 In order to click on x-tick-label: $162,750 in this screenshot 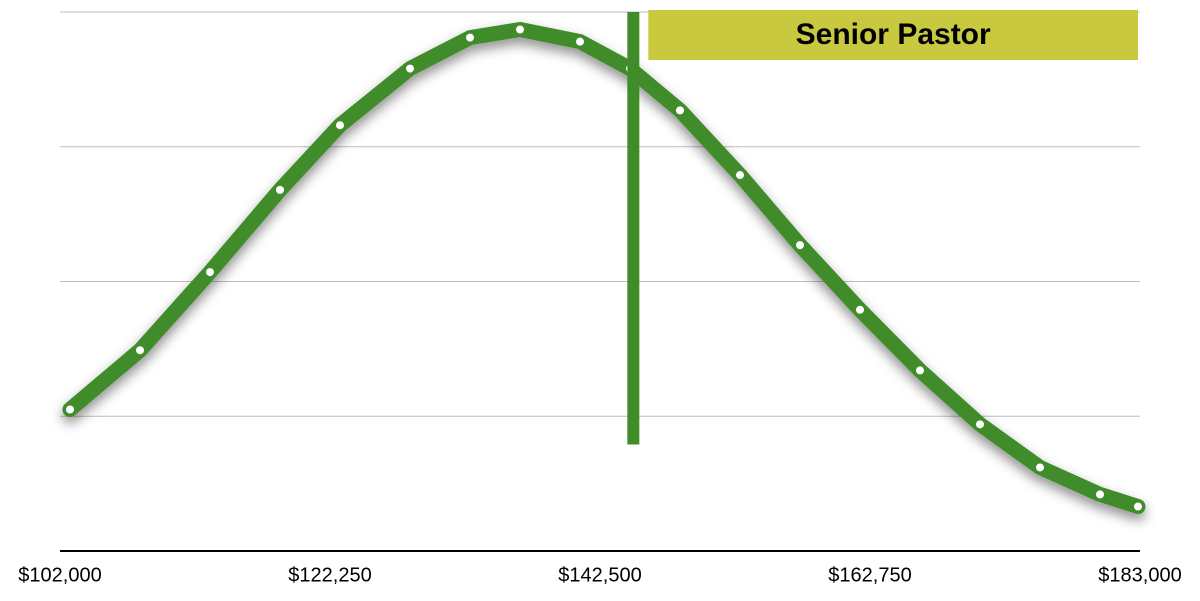, I will do `click(869, 575)`.